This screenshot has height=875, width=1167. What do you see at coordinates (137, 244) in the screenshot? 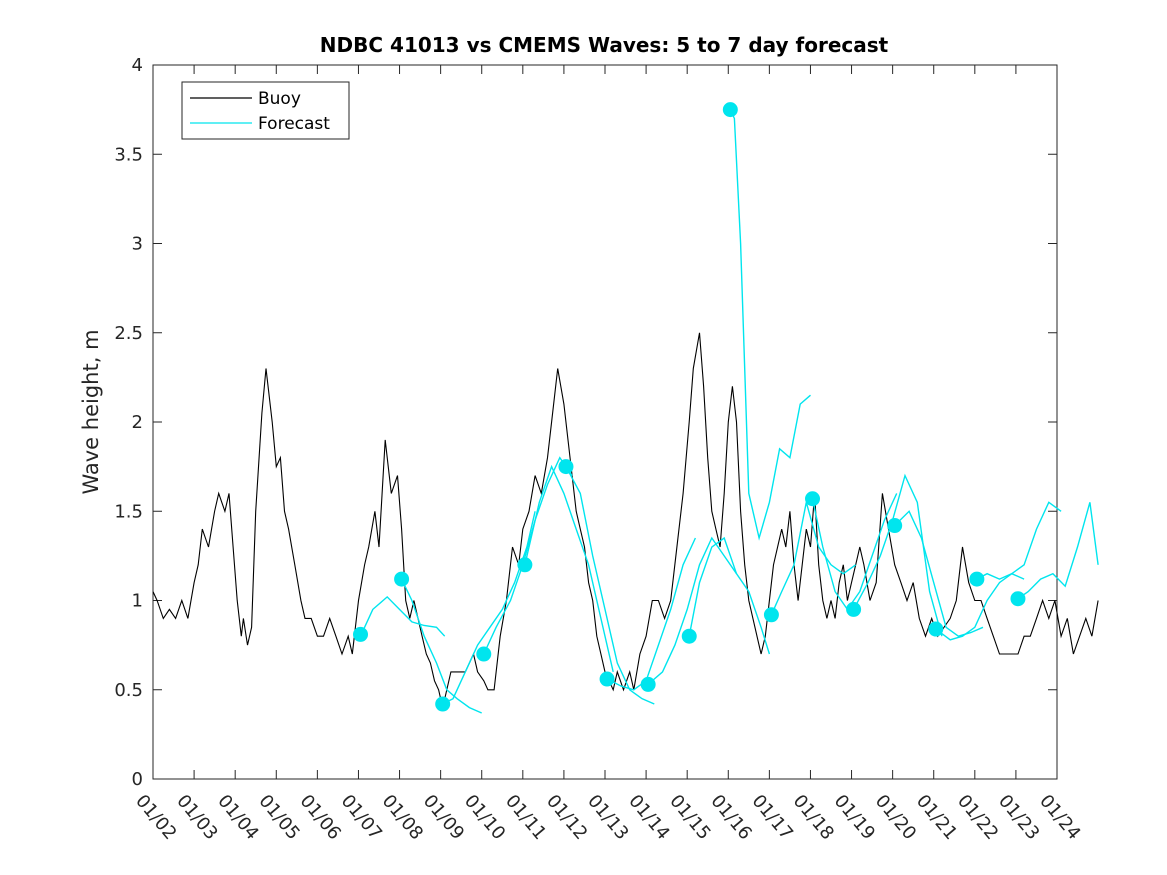
I see `y-tick-label: 3` at bounding box center [137, 244].